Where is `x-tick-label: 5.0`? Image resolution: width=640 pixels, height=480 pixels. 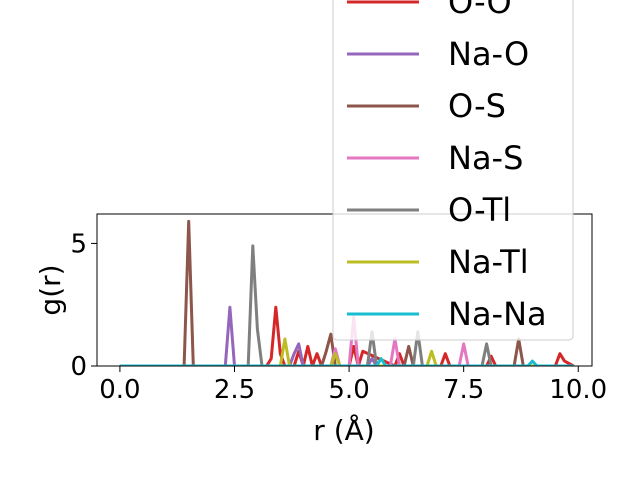
x-tick-label: 5.0 is located at coordinates (348, 390).